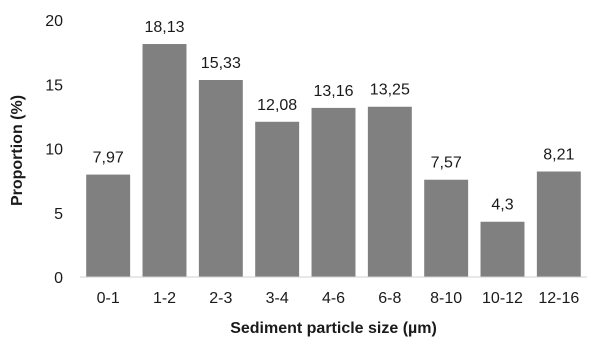  I want to click on x-tick-label: 6-8, so click(389, 298).